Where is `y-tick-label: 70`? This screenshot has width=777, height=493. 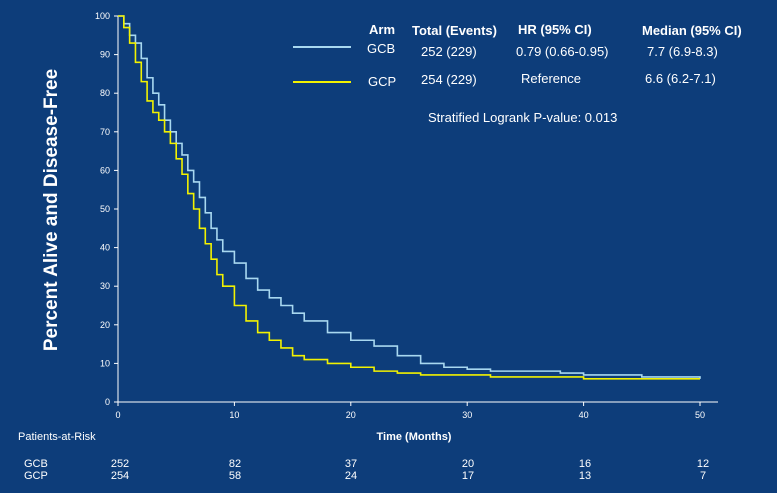 y-tick-label: 70 is located at coordinates (105, 132).